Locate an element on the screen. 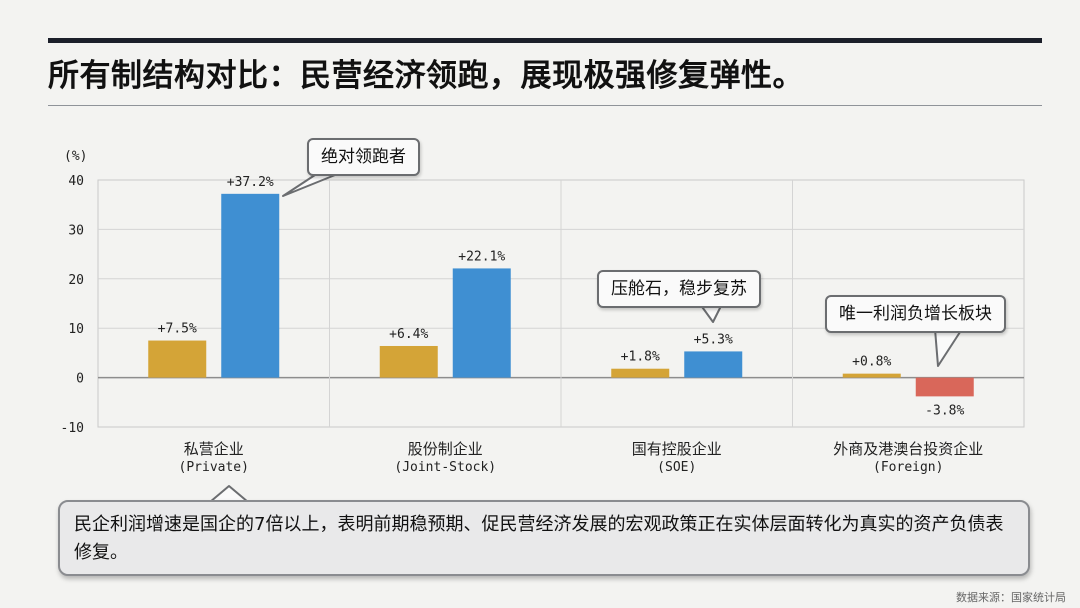 This screenshot has height=608, width=1080. callout-leader-pointer is located at coordinates (311, 184).